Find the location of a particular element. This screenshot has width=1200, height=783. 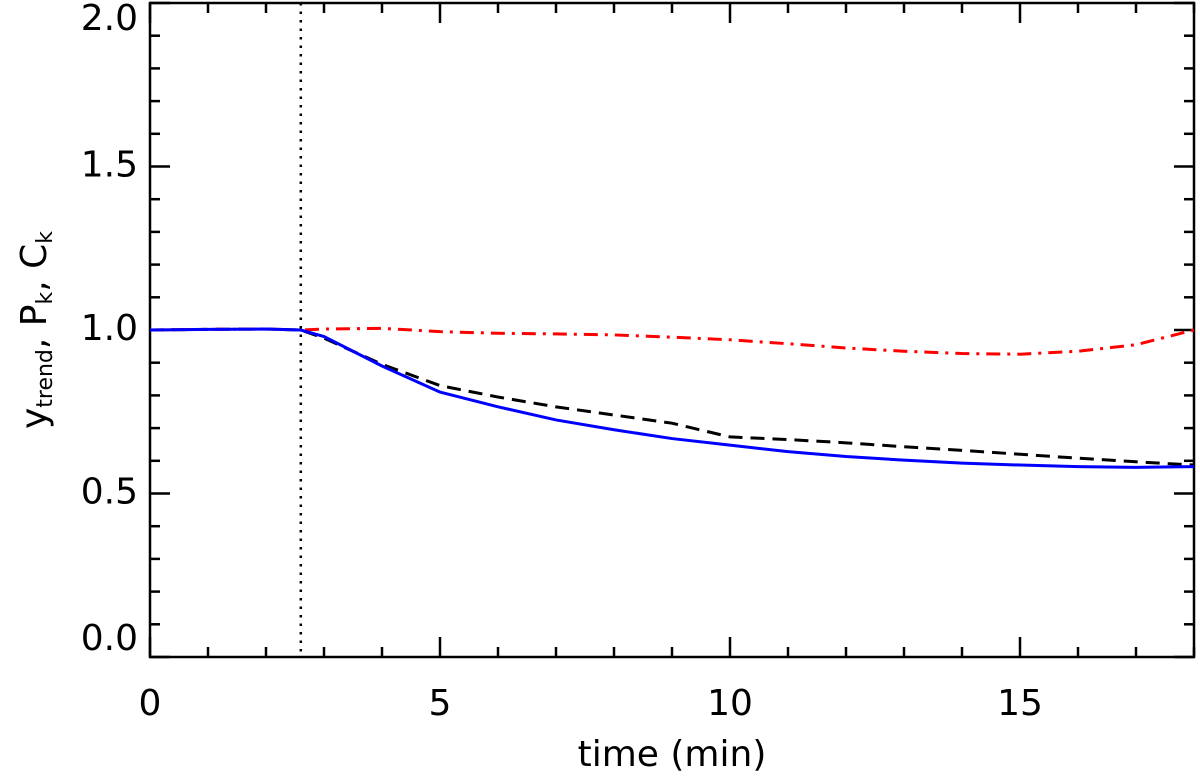

y-label-base: P is located at coordinates (34, 315).